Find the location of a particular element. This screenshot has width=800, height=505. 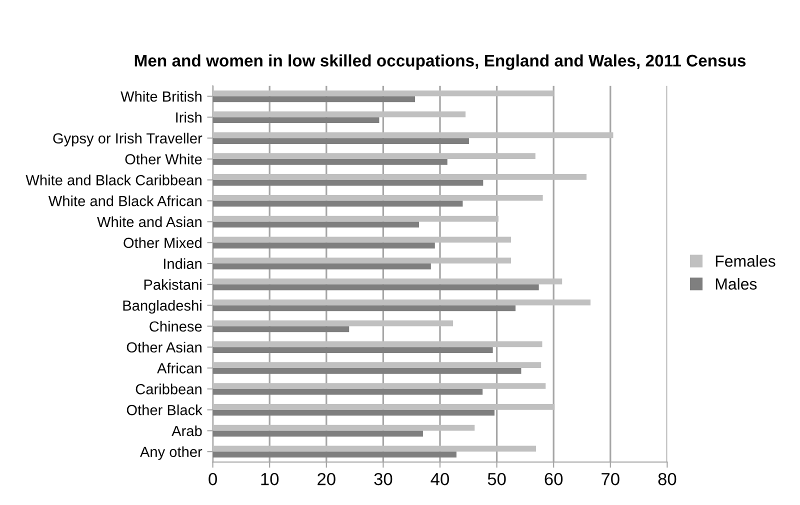

y-tick-label: White British is located at coordinates (161, 96).